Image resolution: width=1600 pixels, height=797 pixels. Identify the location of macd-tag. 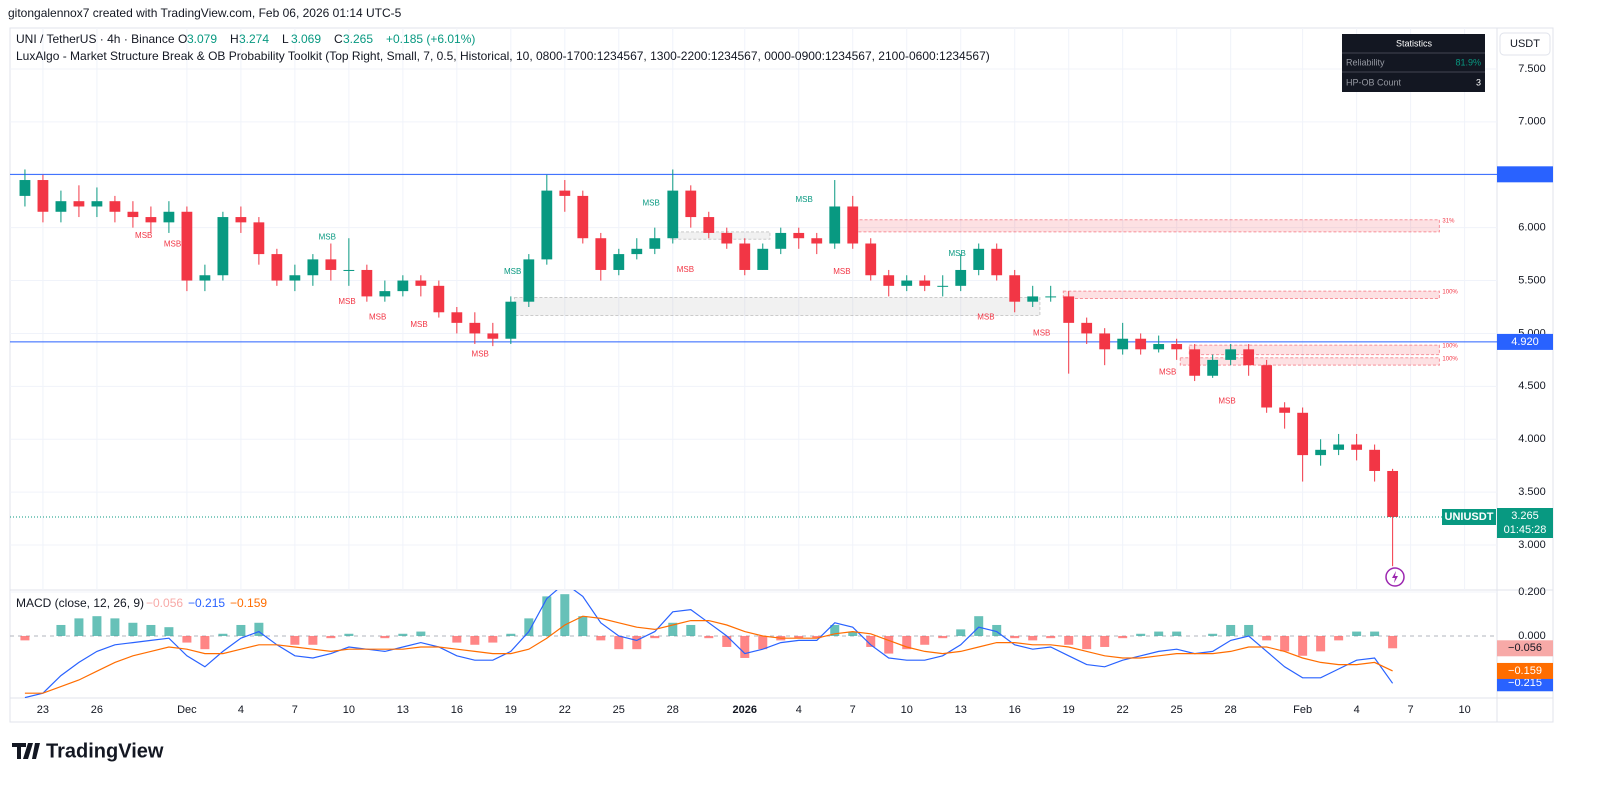
(1525, 670).